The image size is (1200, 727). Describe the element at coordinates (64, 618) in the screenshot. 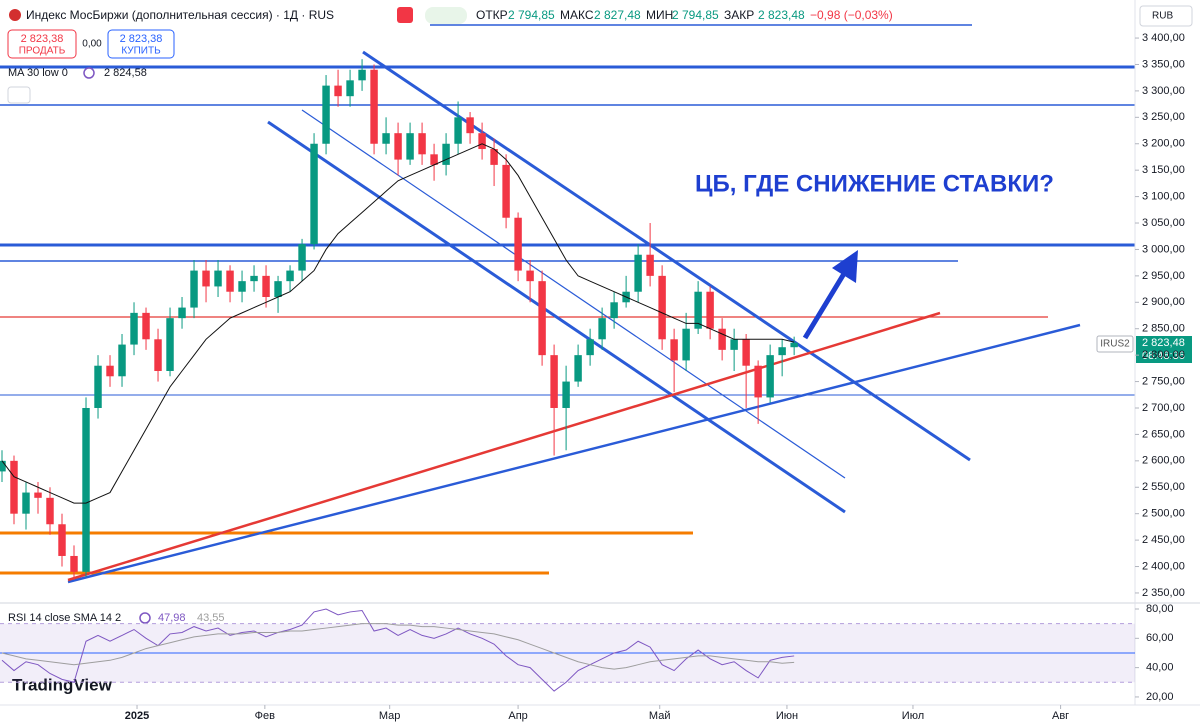

I see `rsi-legend: RSI 14 close SMA 14 2` at that location.